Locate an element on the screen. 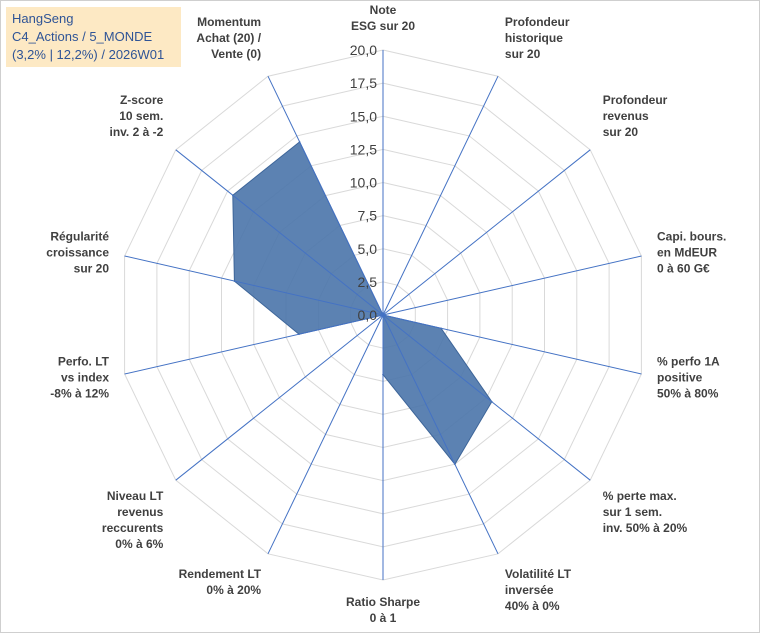 Image resolution: width=760 pixels, height=633 pixels. category-label: % perfo 1A positive 50% à 80% is located at coordinates (688, 378).